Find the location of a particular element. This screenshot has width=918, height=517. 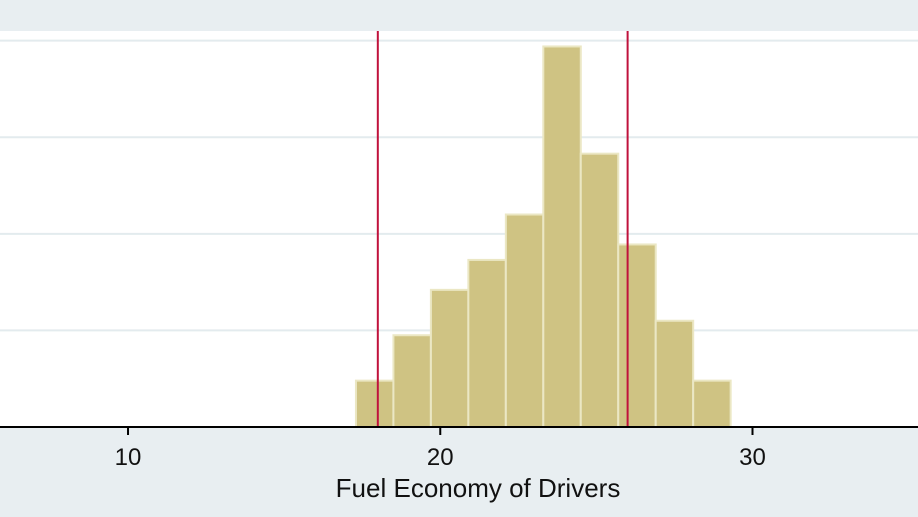

x-axis-ticks: 10 20 30 is located at coordinates (440, 449).